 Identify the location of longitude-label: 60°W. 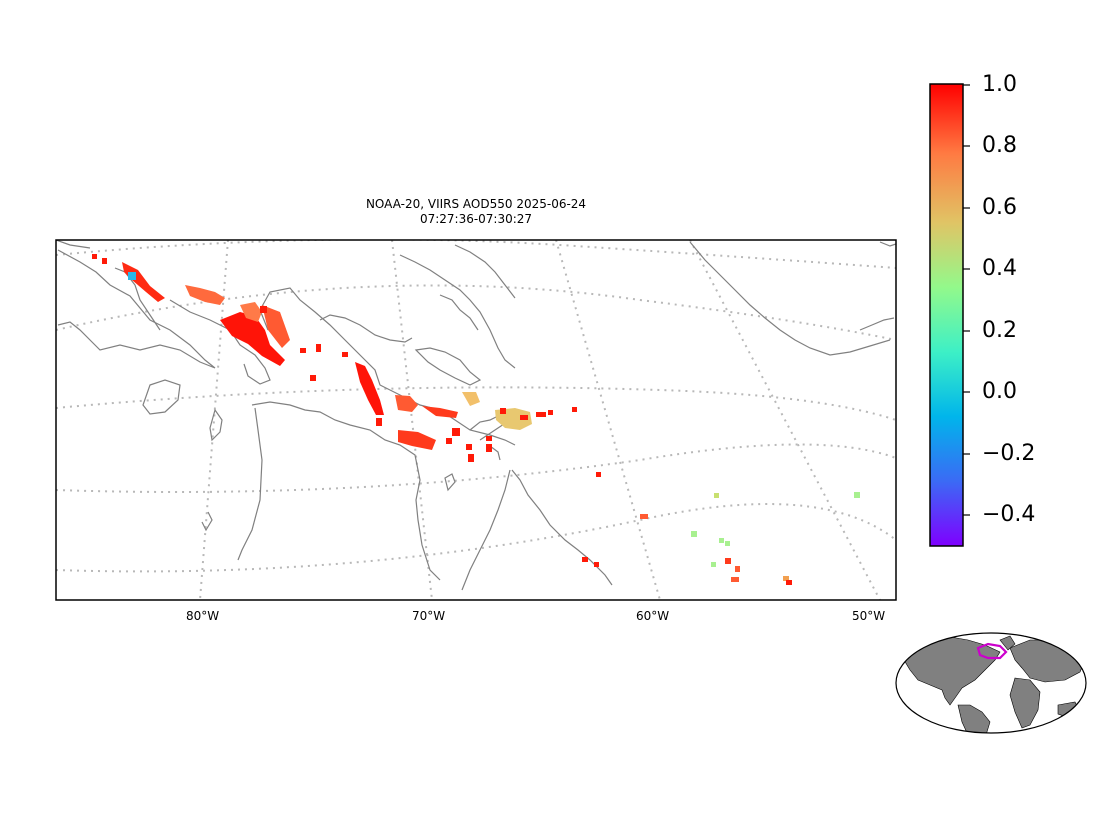
(653, 616).